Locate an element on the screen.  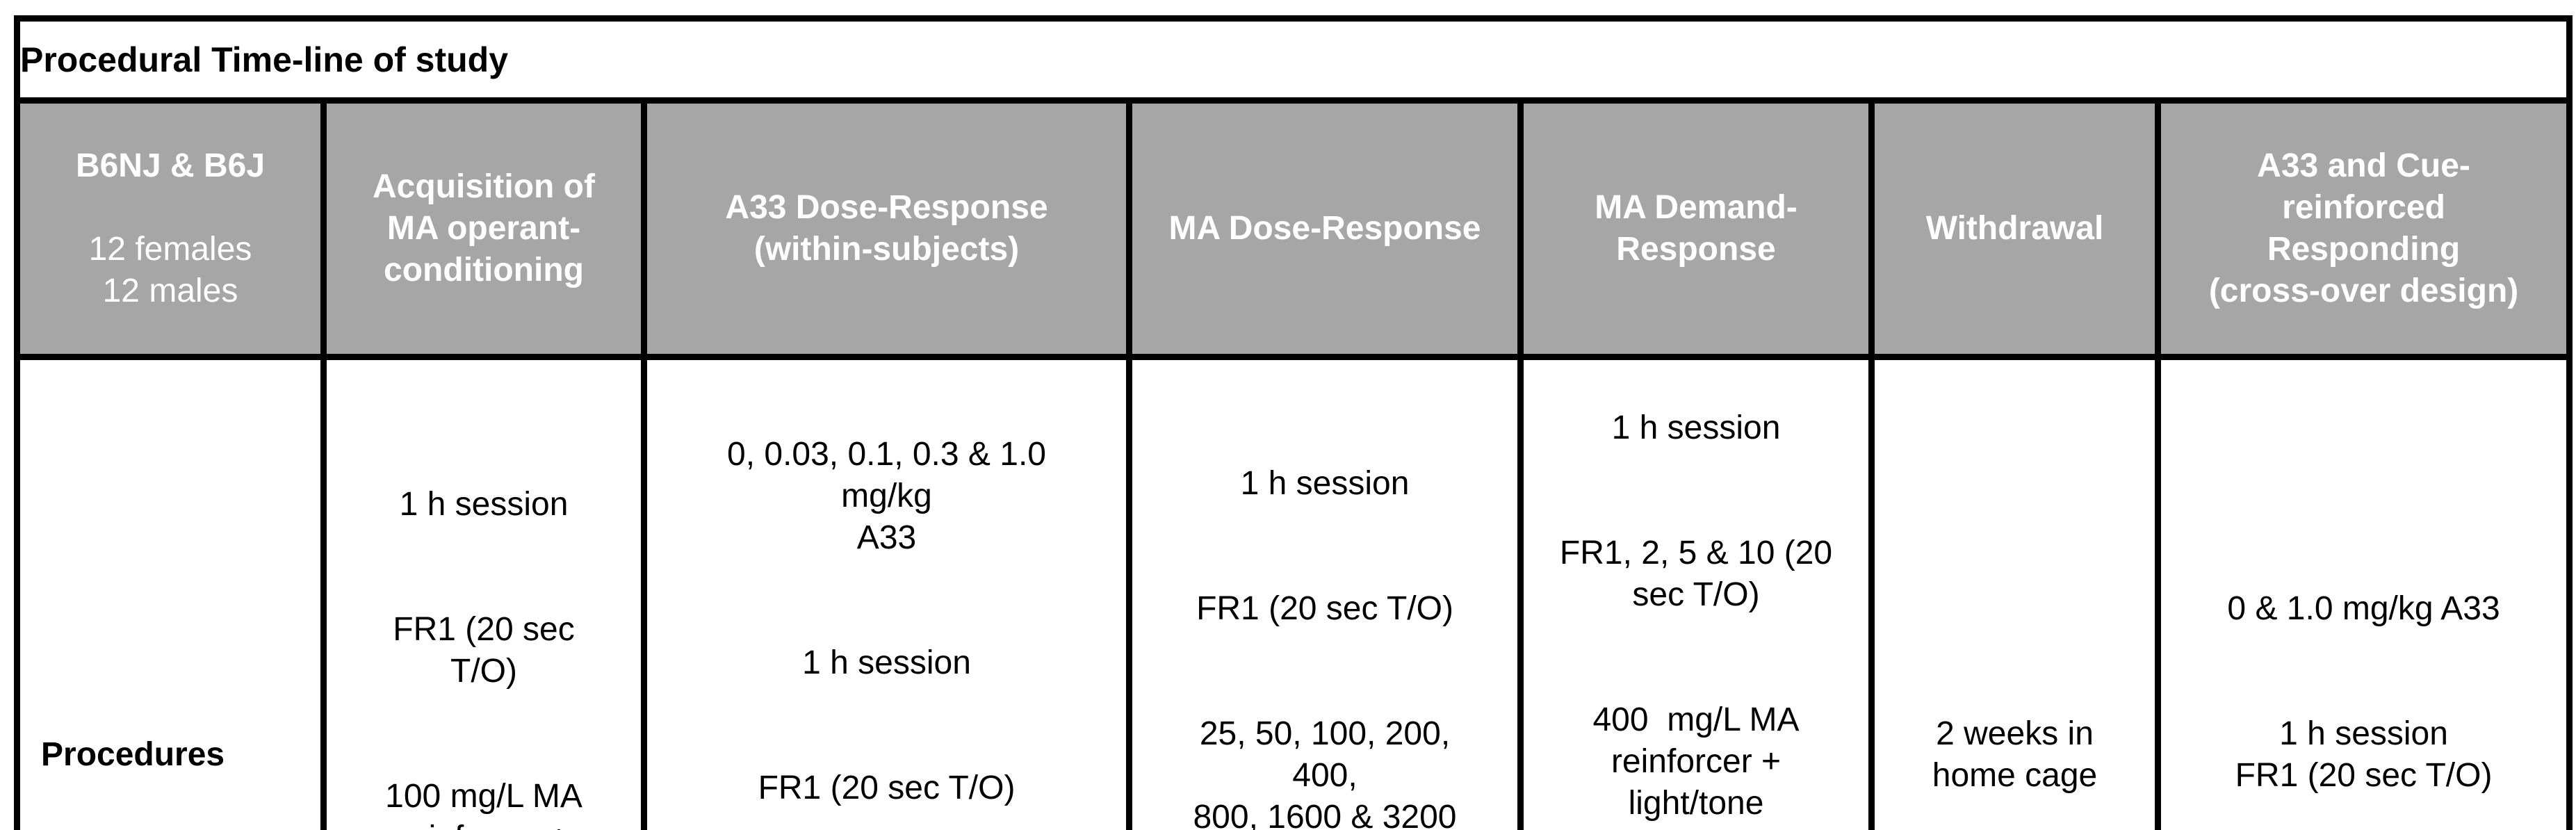
header-cell-cohort: B6NJ & B6J 12 females 12 males is located at coordinates (170, 228).